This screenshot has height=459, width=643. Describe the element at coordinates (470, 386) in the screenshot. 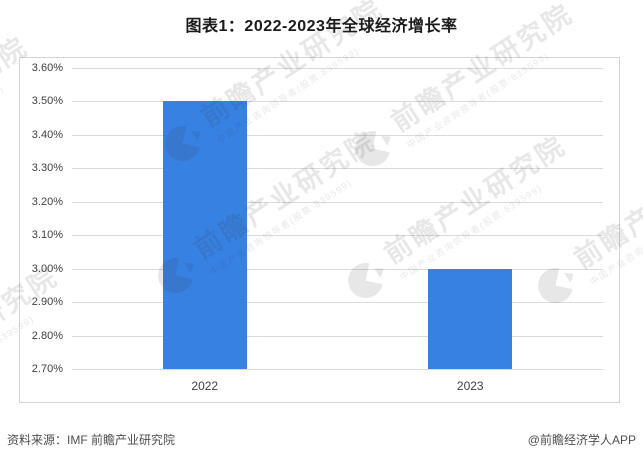

I see `x-axis-category-label: 2023` at that location.